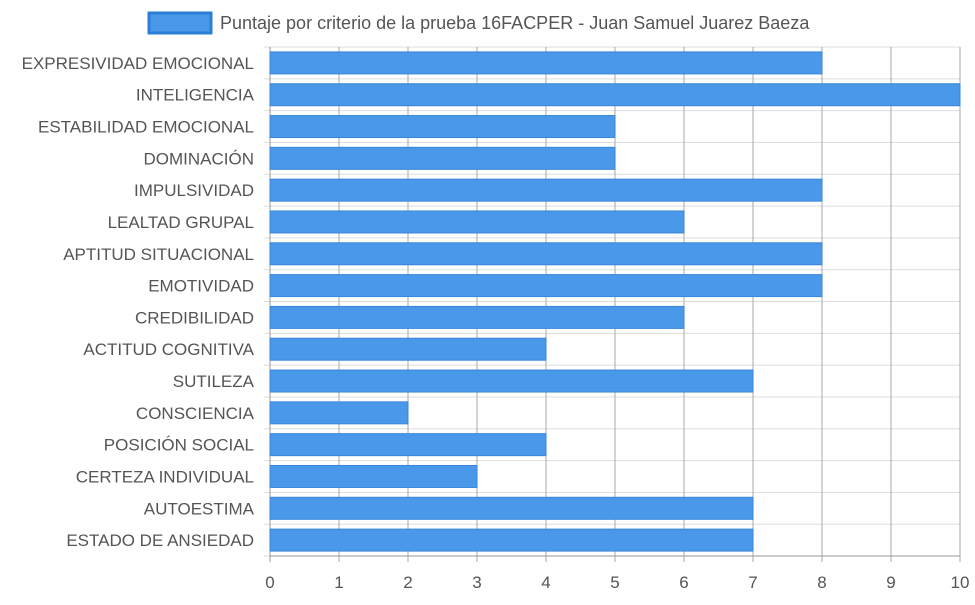 The image size is (975, 605). What do you see at coordinates (269, 582) in the screenshot?
I see `x-tick-label: 0` at bounding box center [269, 582].